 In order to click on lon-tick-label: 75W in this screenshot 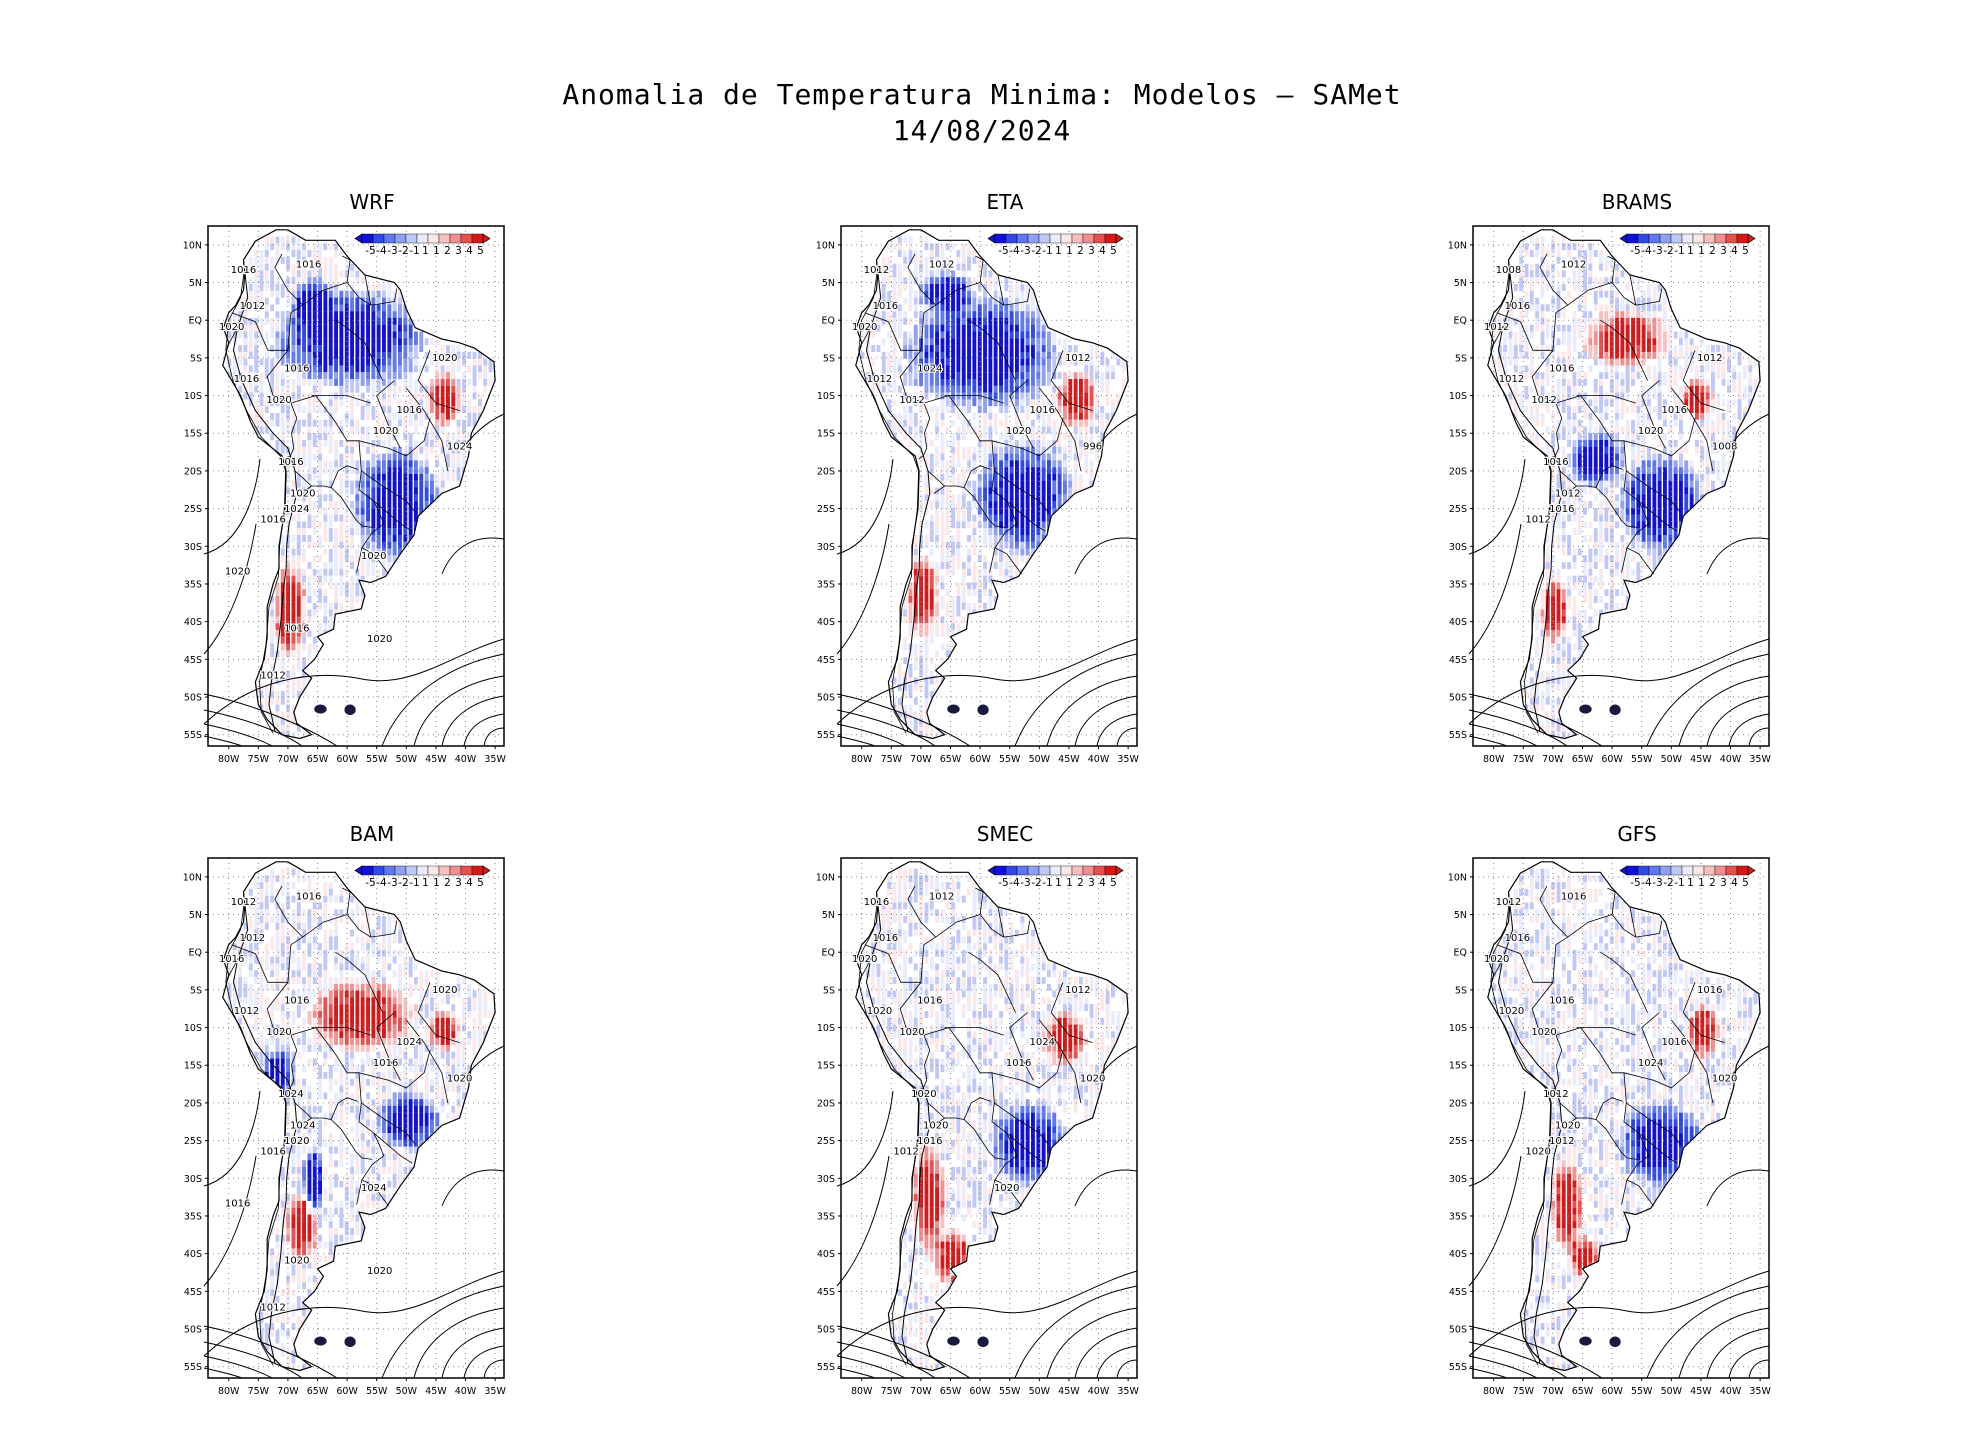, I will do `click(259, 1391)`.